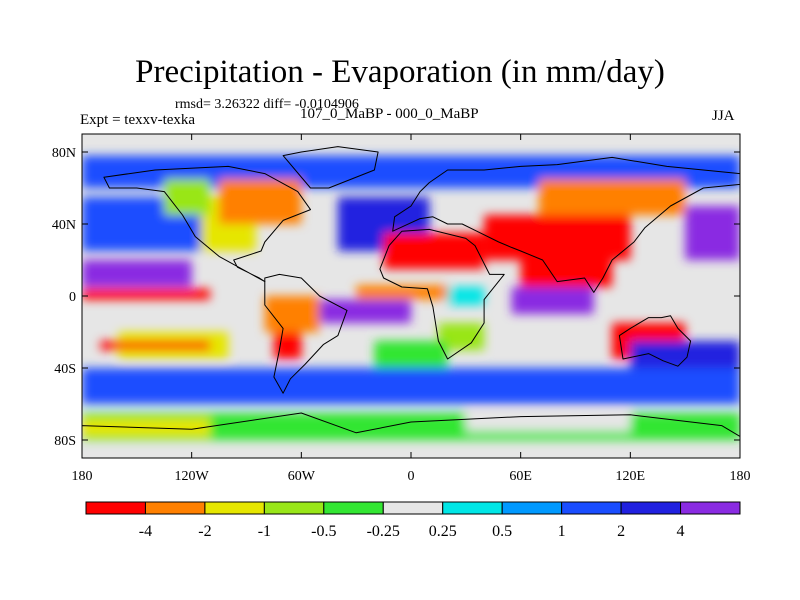 Image resolution: width=800 pixels, height=600 pixels. I want to click on x-tick-label: 0, so click(411, 476).